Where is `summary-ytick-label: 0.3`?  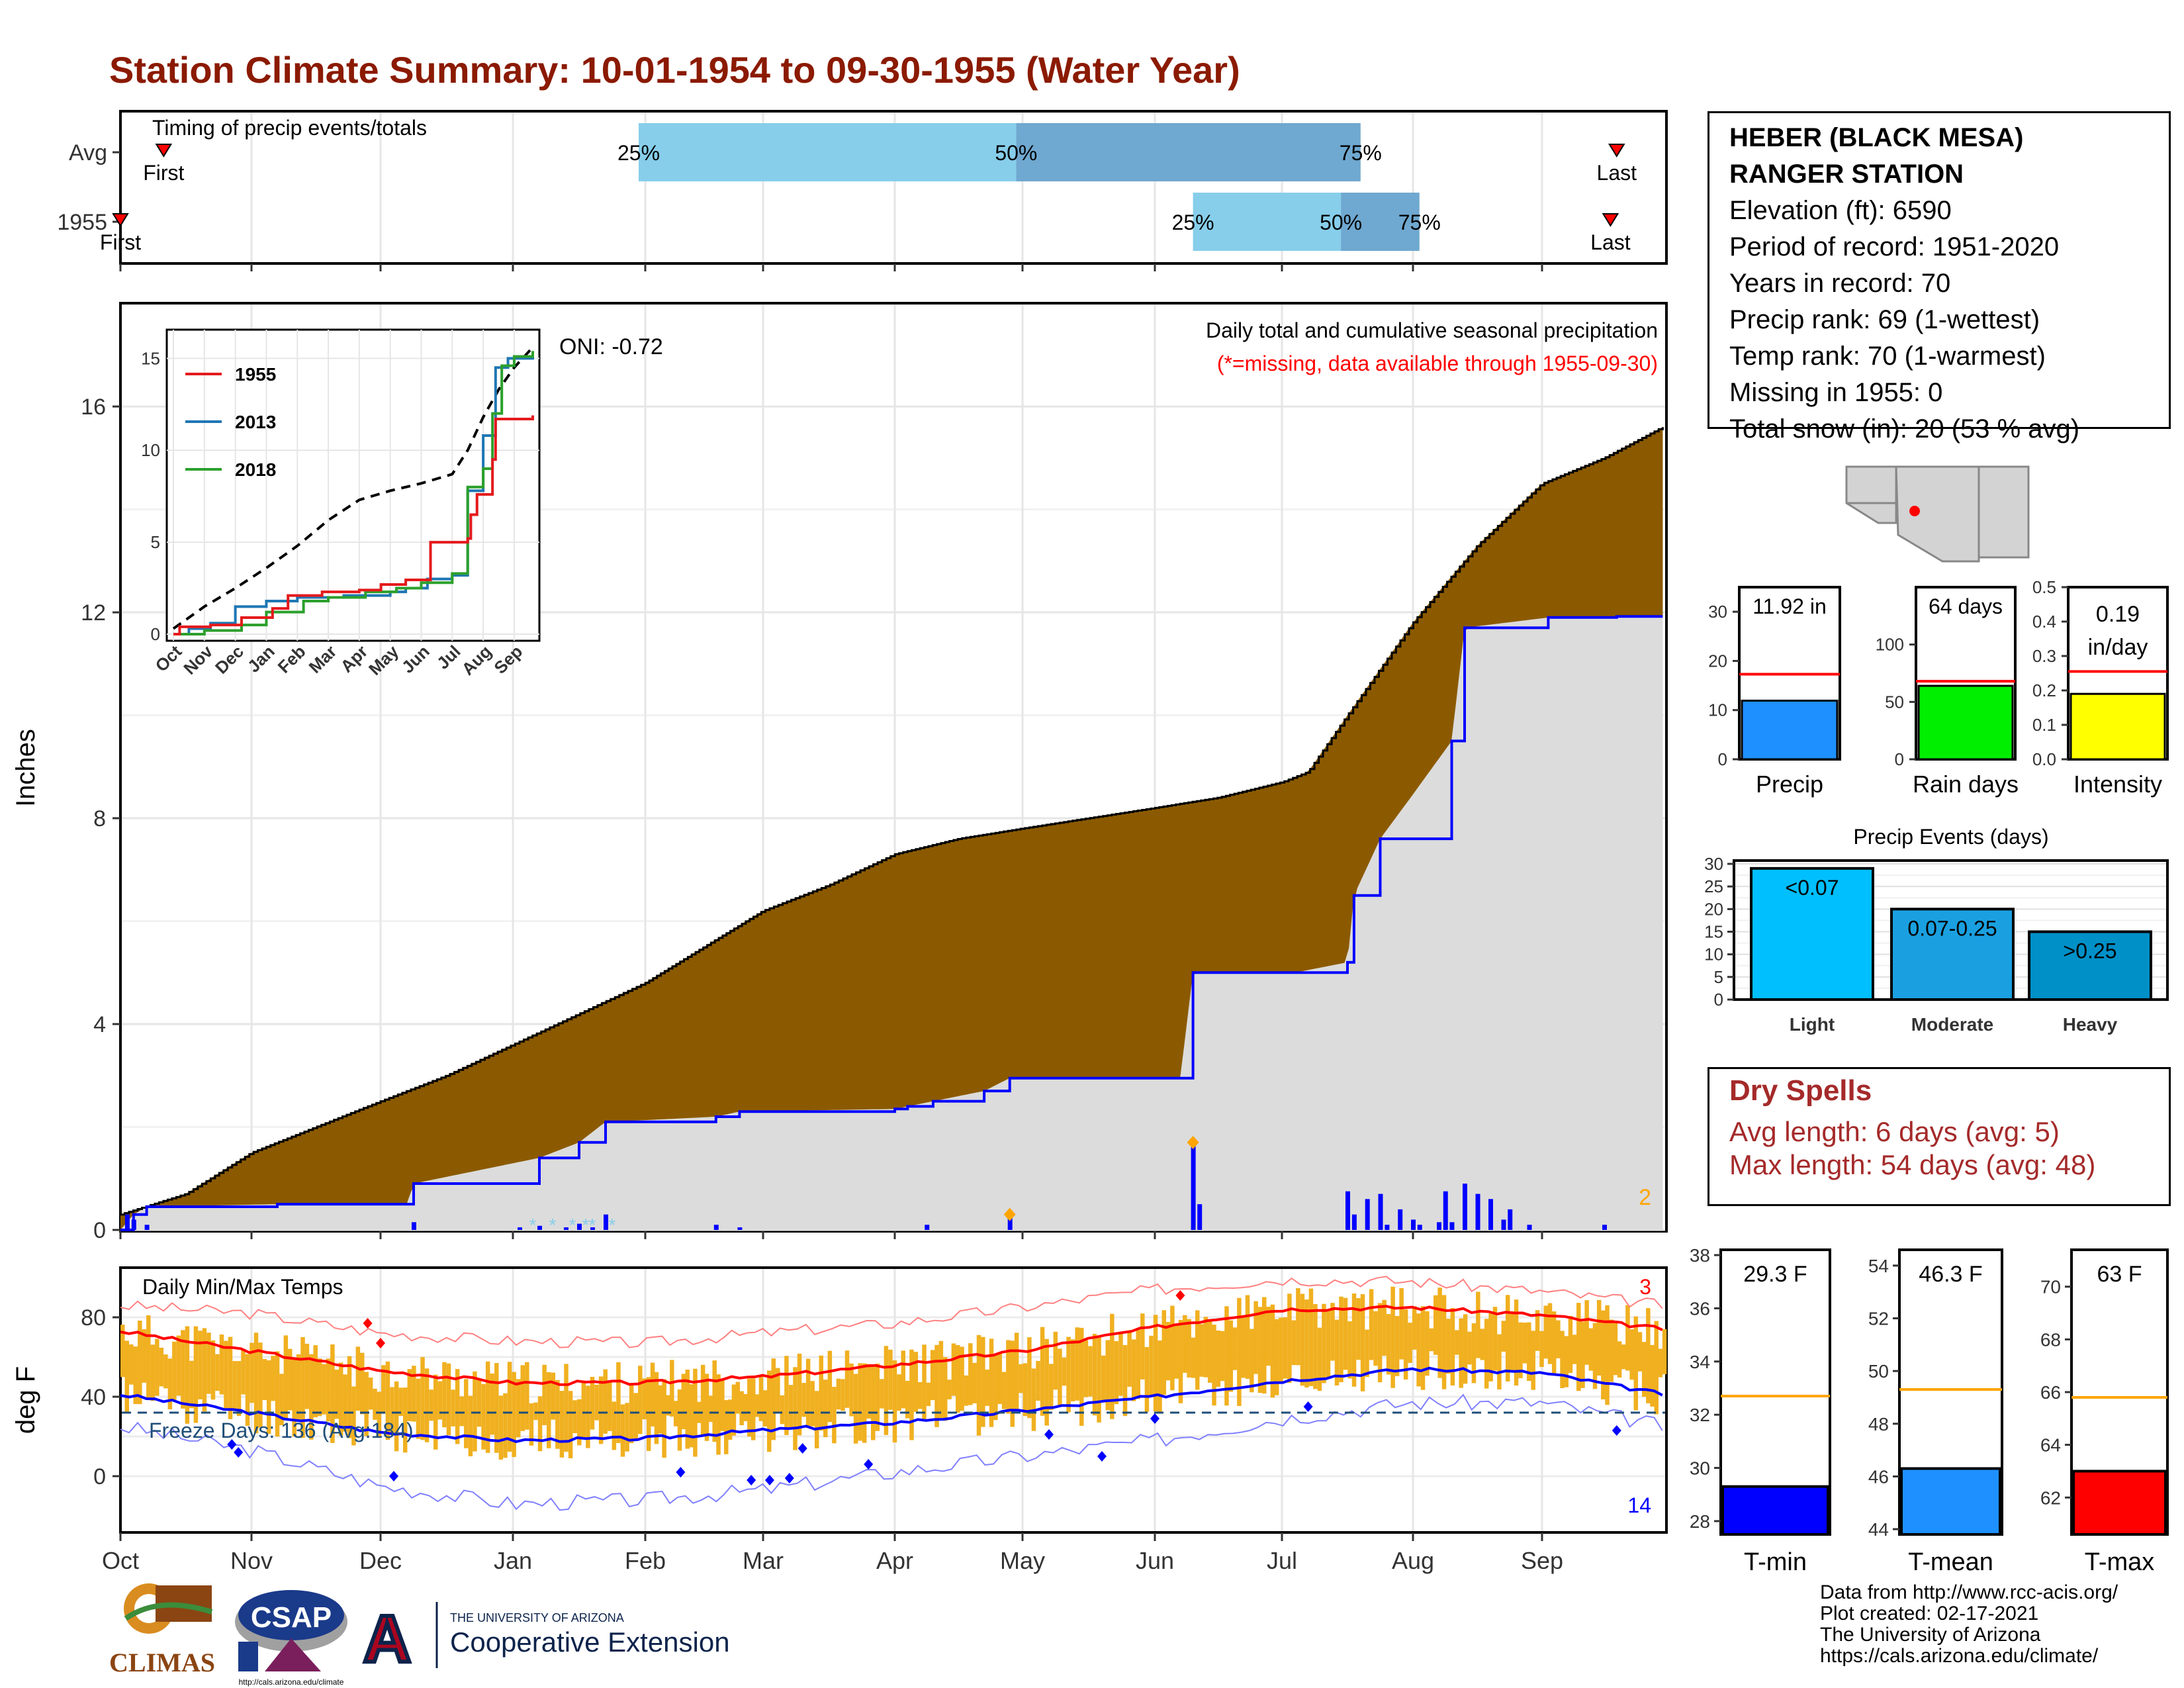
summary-ytick-label: 0.3 is located at coordinates (2044, 656).